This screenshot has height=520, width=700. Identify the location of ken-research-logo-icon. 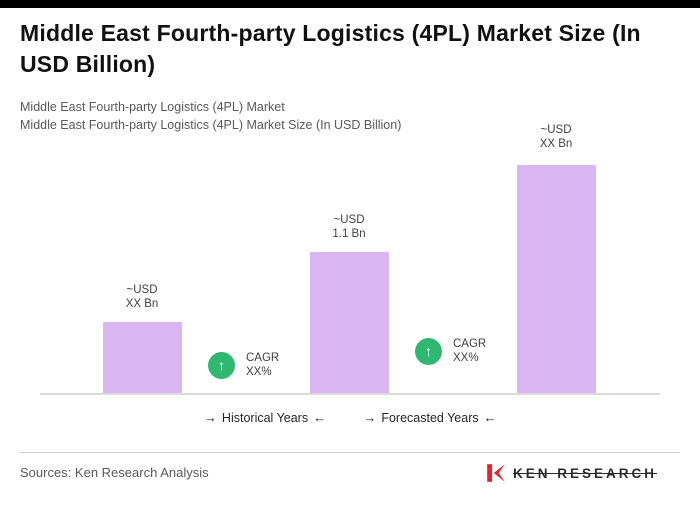
(496, 473).